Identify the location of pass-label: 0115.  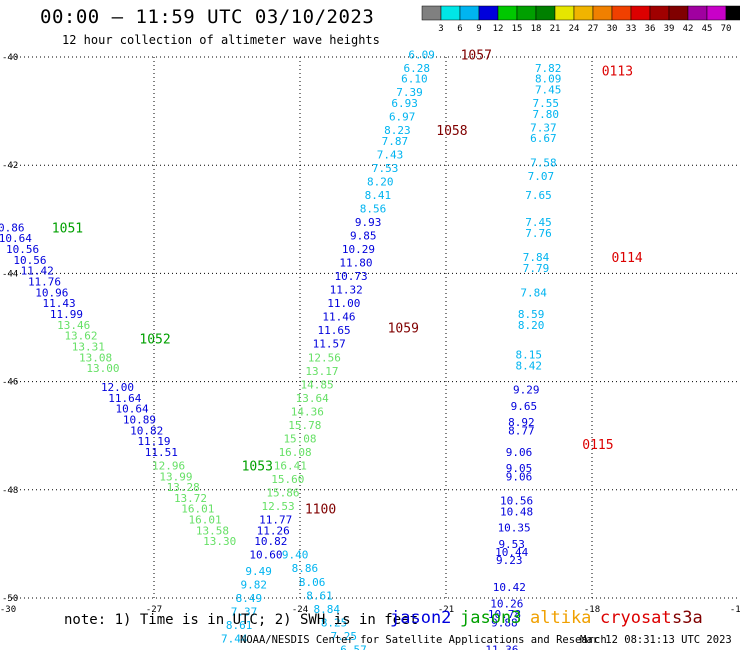
(597, 445).